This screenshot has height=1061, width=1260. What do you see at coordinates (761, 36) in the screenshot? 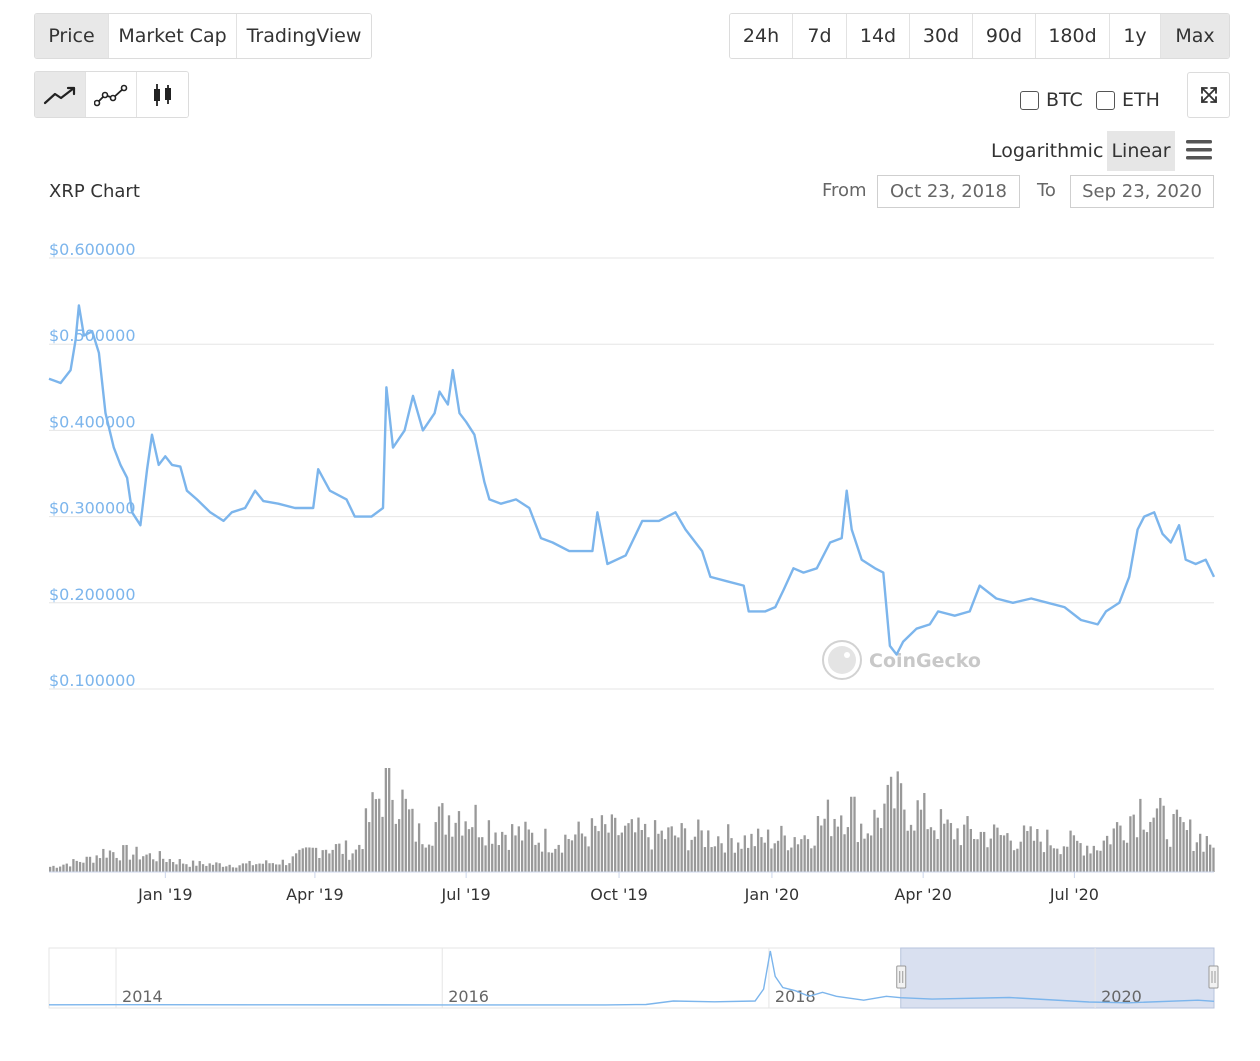
I see `range-24h-button: 24h` at bounding box center [761, 36].